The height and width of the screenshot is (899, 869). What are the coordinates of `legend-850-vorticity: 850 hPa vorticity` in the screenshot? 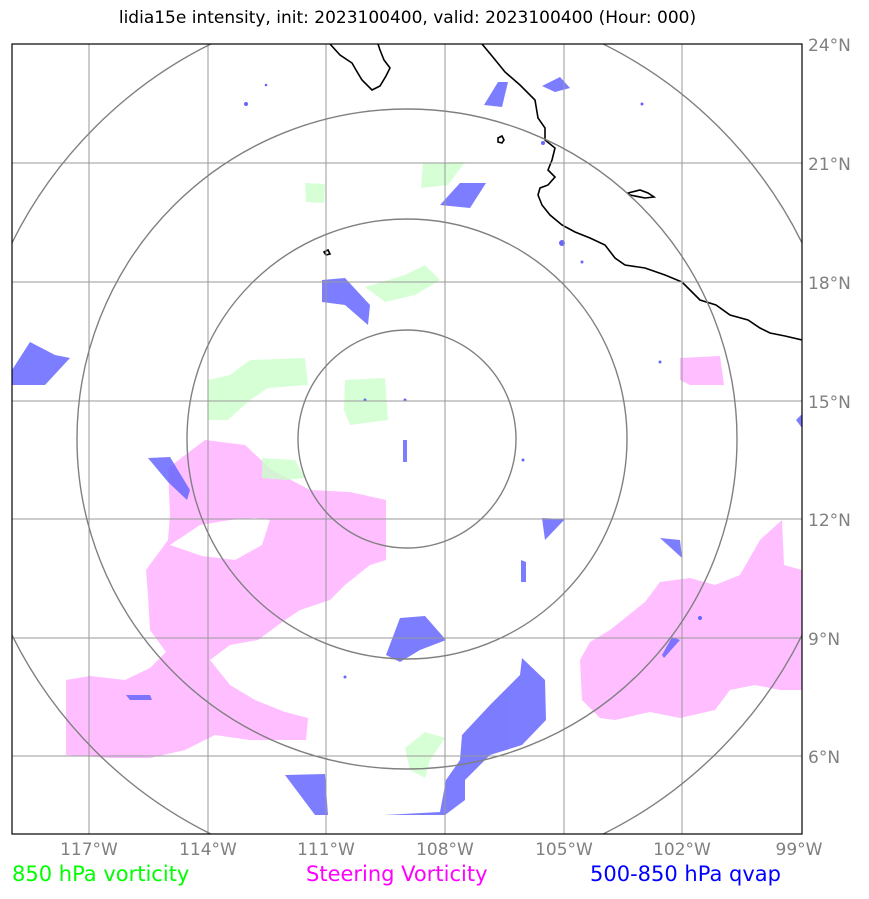 It's located at (101, 874).